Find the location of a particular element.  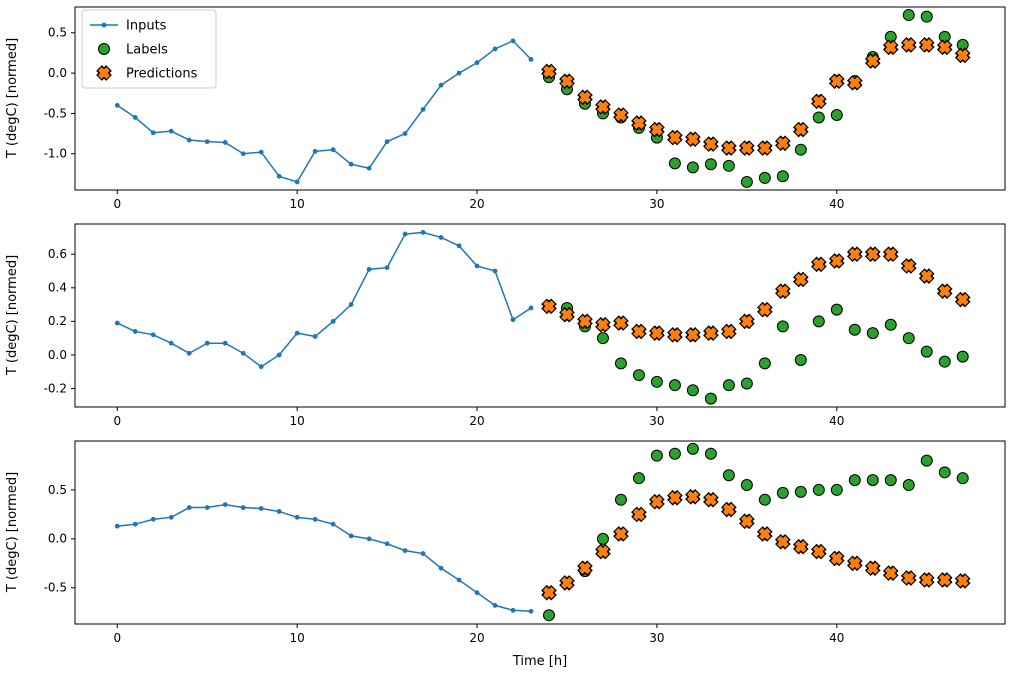

legend-label-predictions: Predictions is located at coordinates (162, 74).